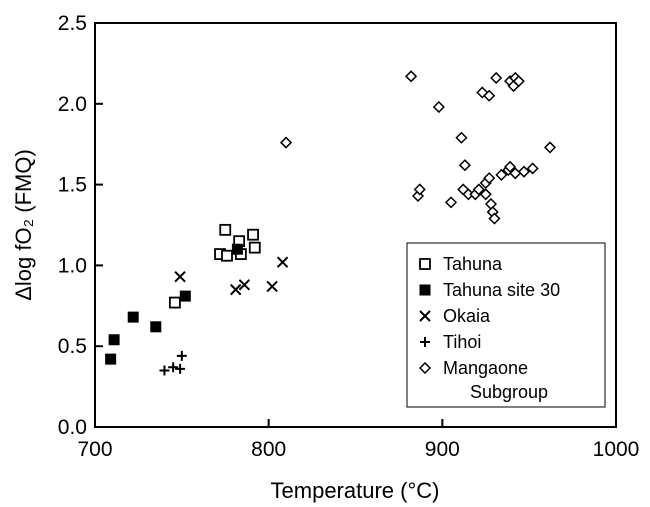  Describe the element at coordinates (72, 346) in the screenshot. I see `y-tick-label: 0.5` at that location.